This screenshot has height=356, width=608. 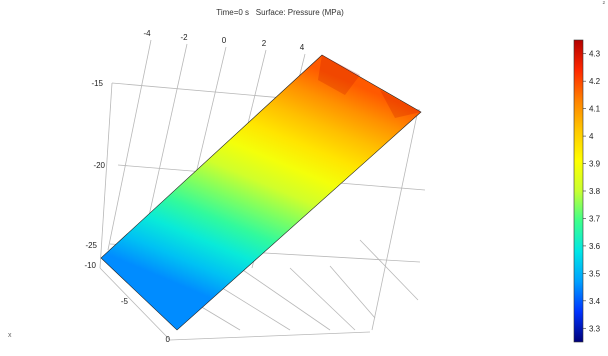 I want to click on y-tick-label: -20, so click(x=99, y=165).